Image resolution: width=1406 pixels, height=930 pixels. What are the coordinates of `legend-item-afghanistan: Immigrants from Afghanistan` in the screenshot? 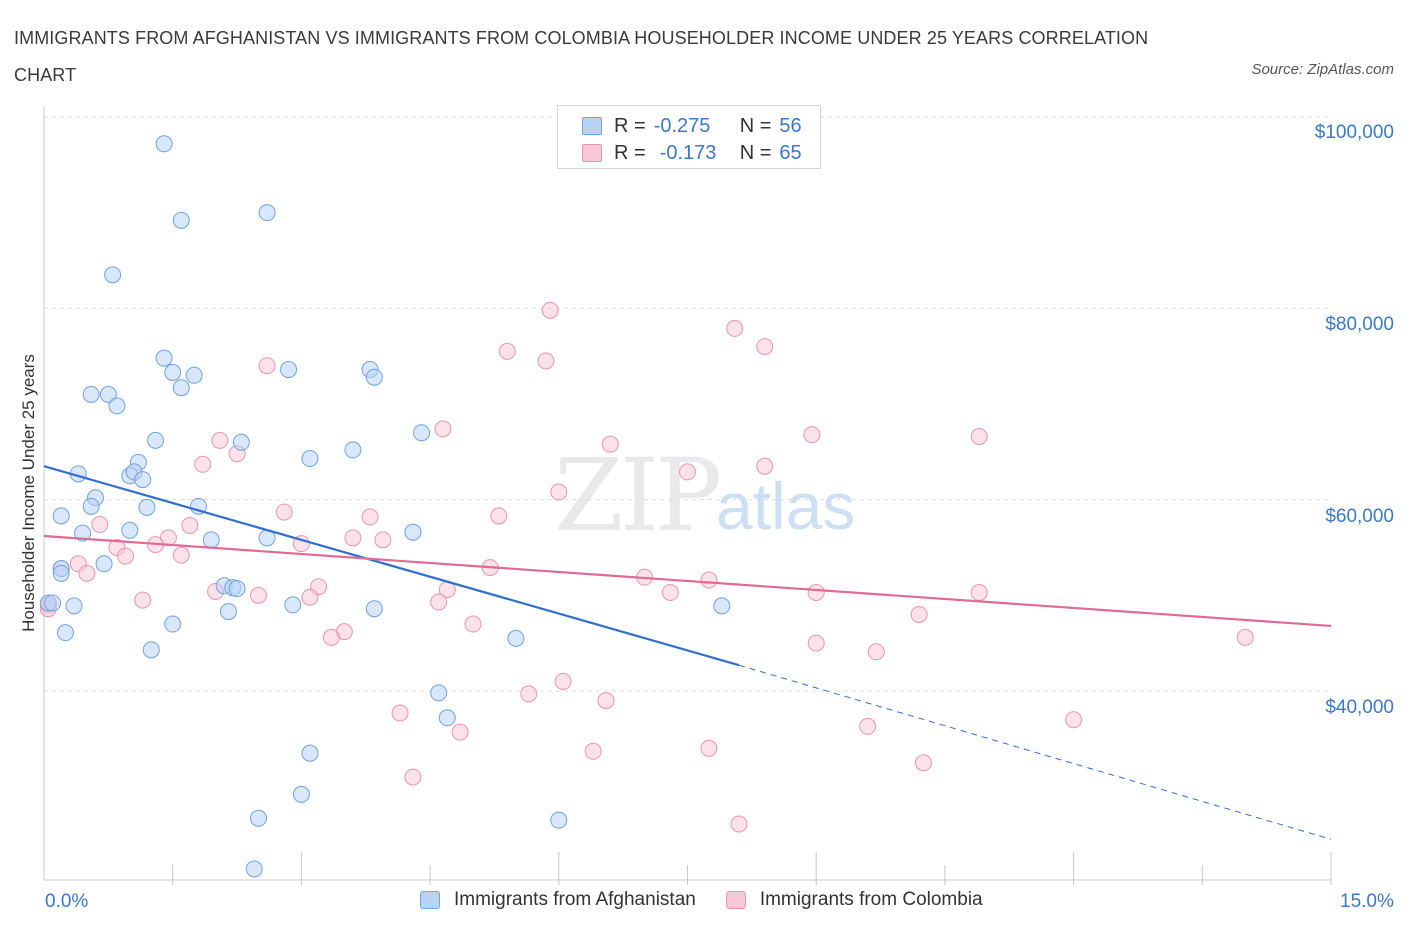 It's located at (558, 900).